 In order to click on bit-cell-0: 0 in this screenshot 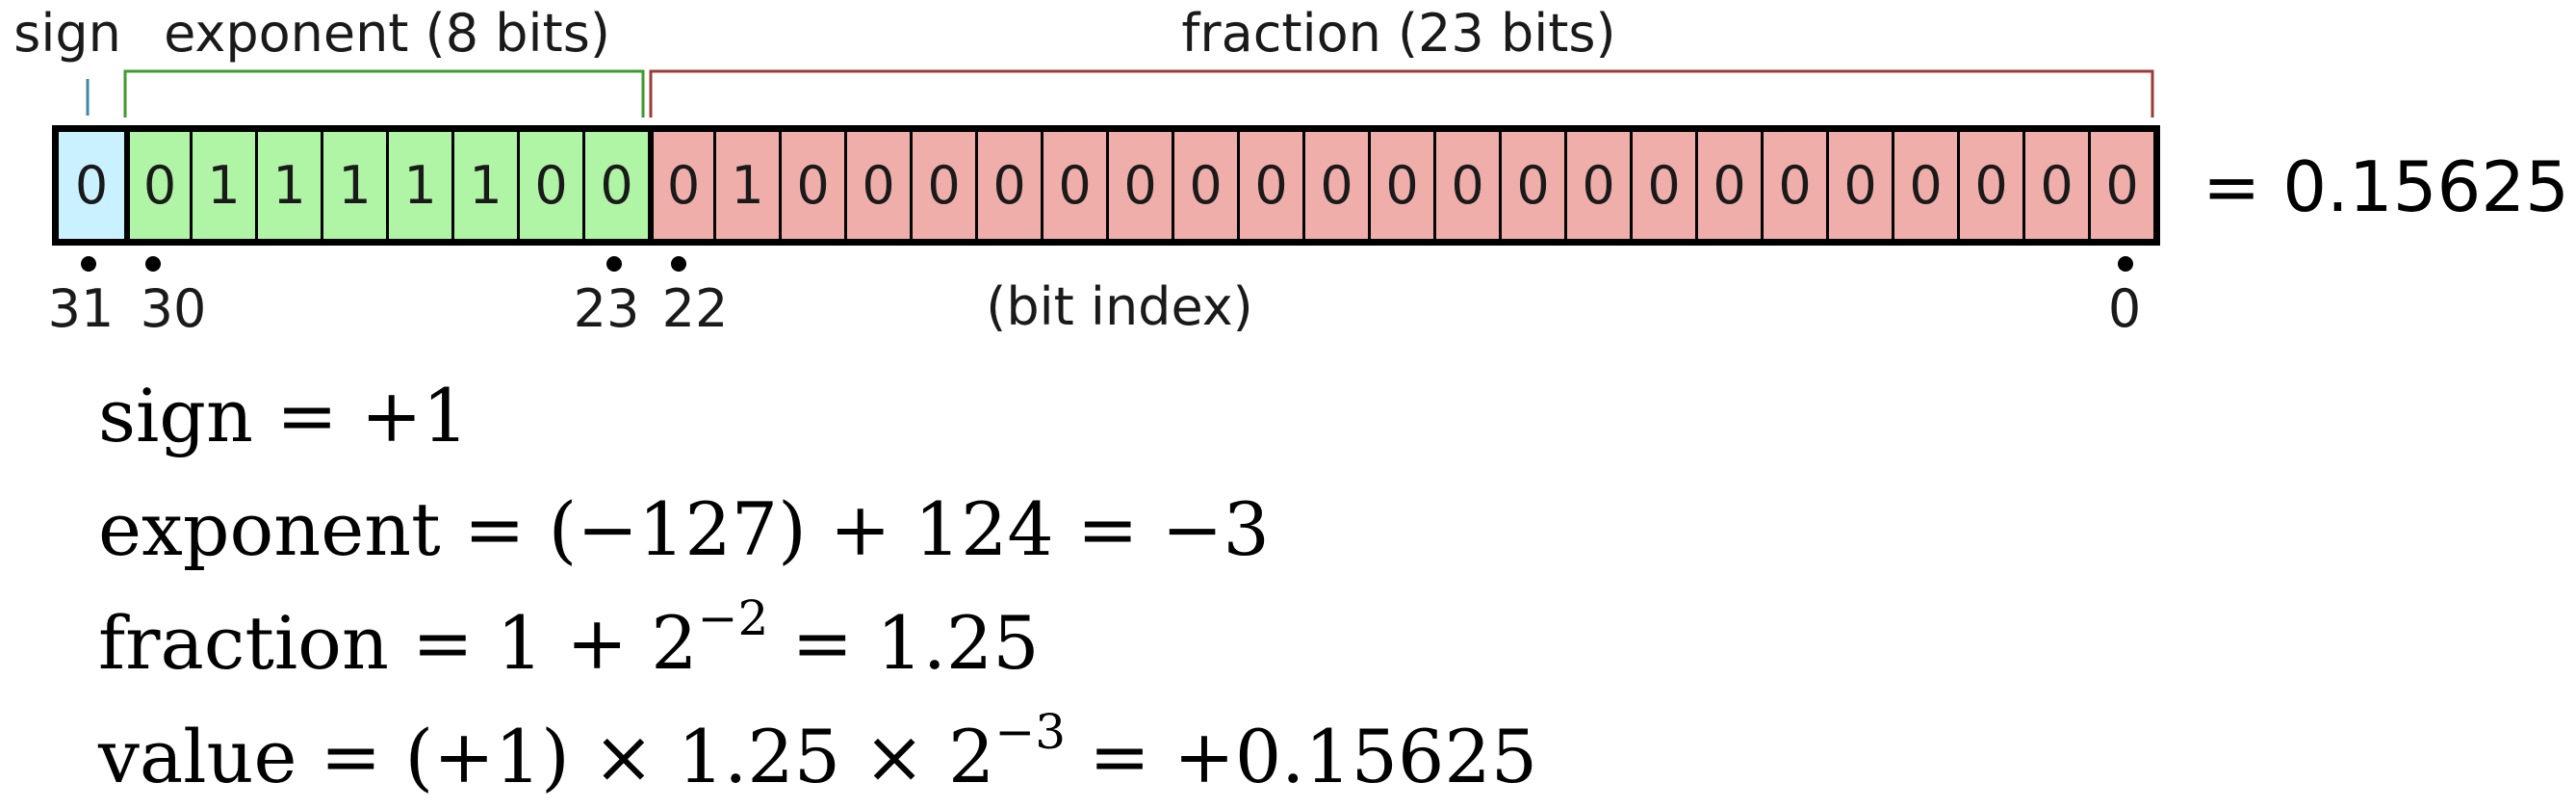, I will do `click(2121, 185)`.